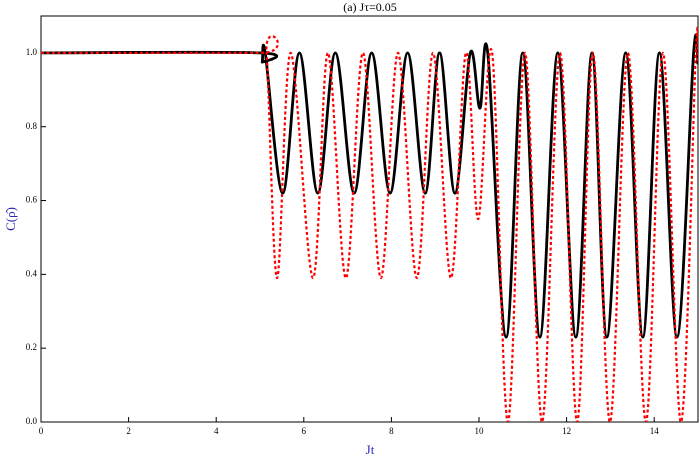 Image resolution: width=700 pixels, height=460 pixels. What do you see at coordinates (216, 431) in the screenshot?
I see `x-tick-label: 4` at bounding box center [216, 431].